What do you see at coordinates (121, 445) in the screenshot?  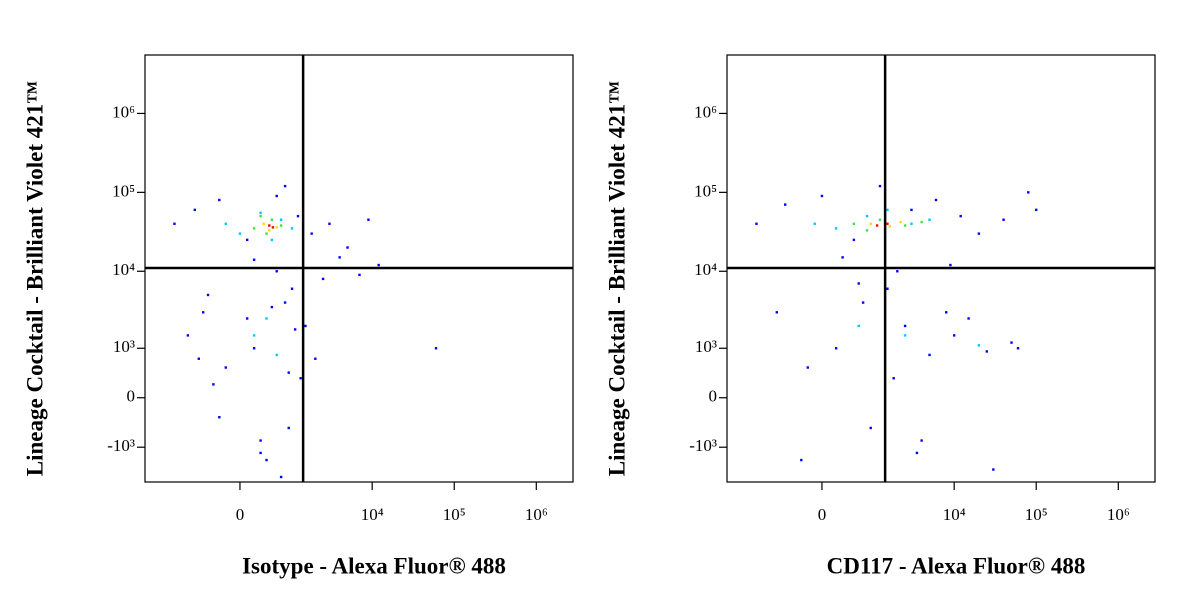 I see `y-tick-label: -10³` at bounding box center [121, 445].